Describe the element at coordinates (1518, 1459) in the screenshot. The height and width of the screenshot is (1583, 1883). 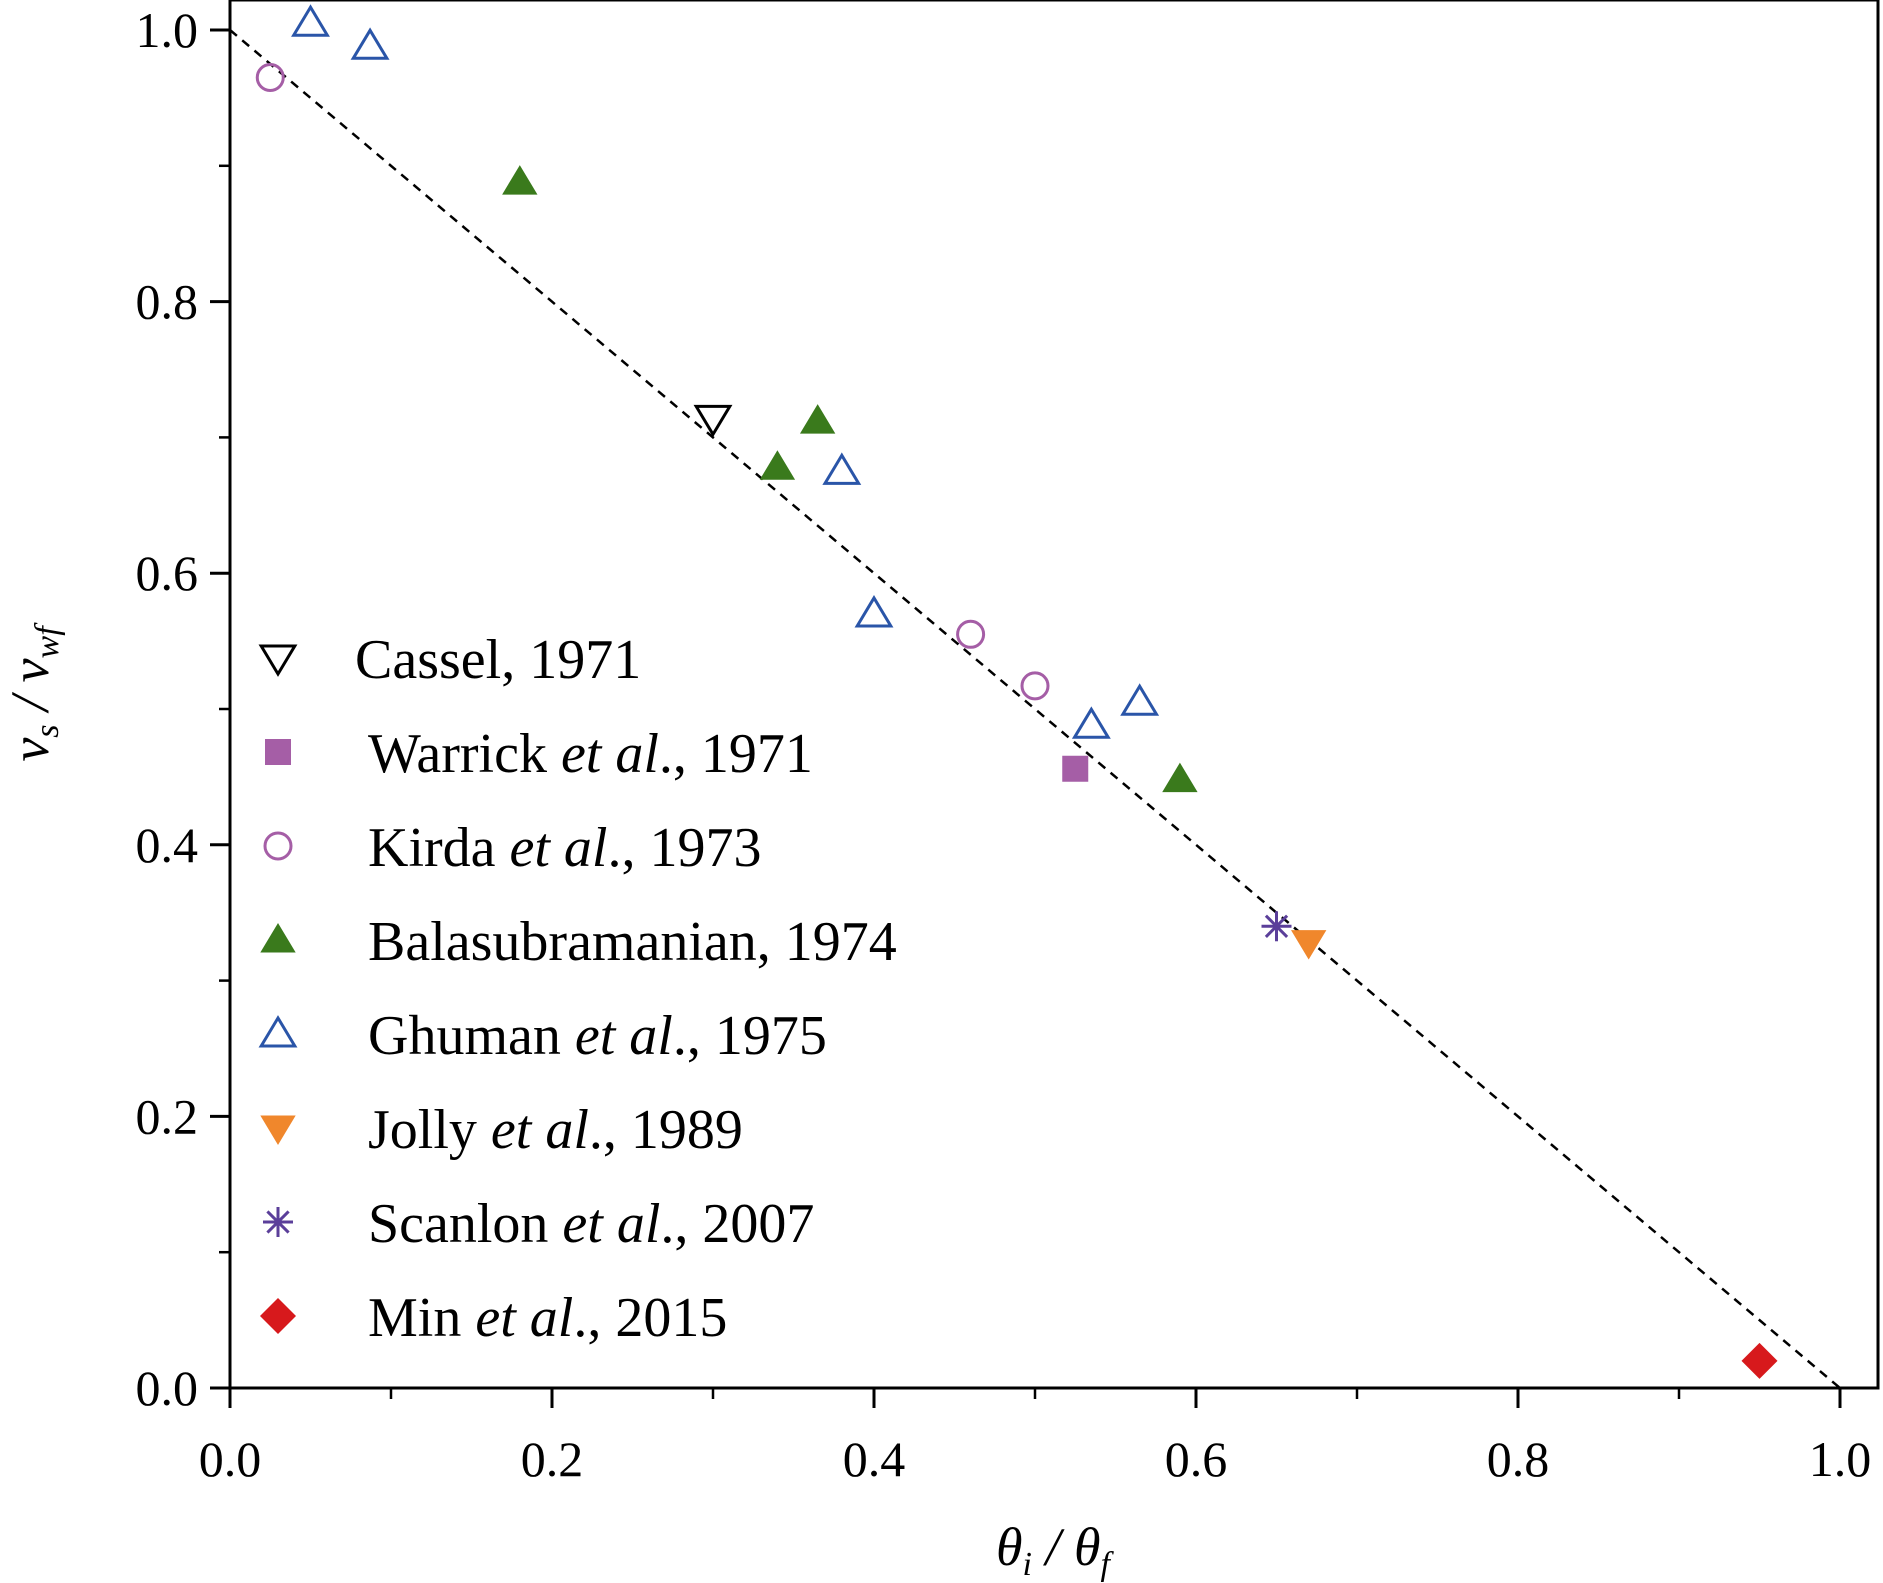
I see `x-tick-label: 0.8` at that location.